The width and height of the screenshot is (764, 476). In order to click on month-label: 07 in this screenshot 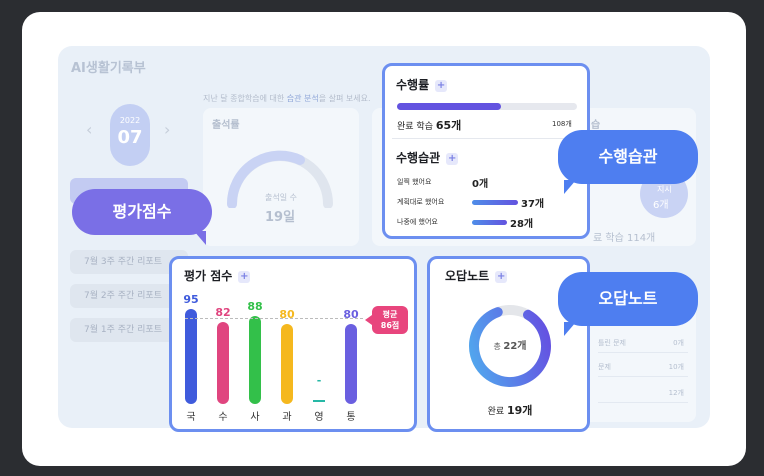, I will do `click(130, 137)`.